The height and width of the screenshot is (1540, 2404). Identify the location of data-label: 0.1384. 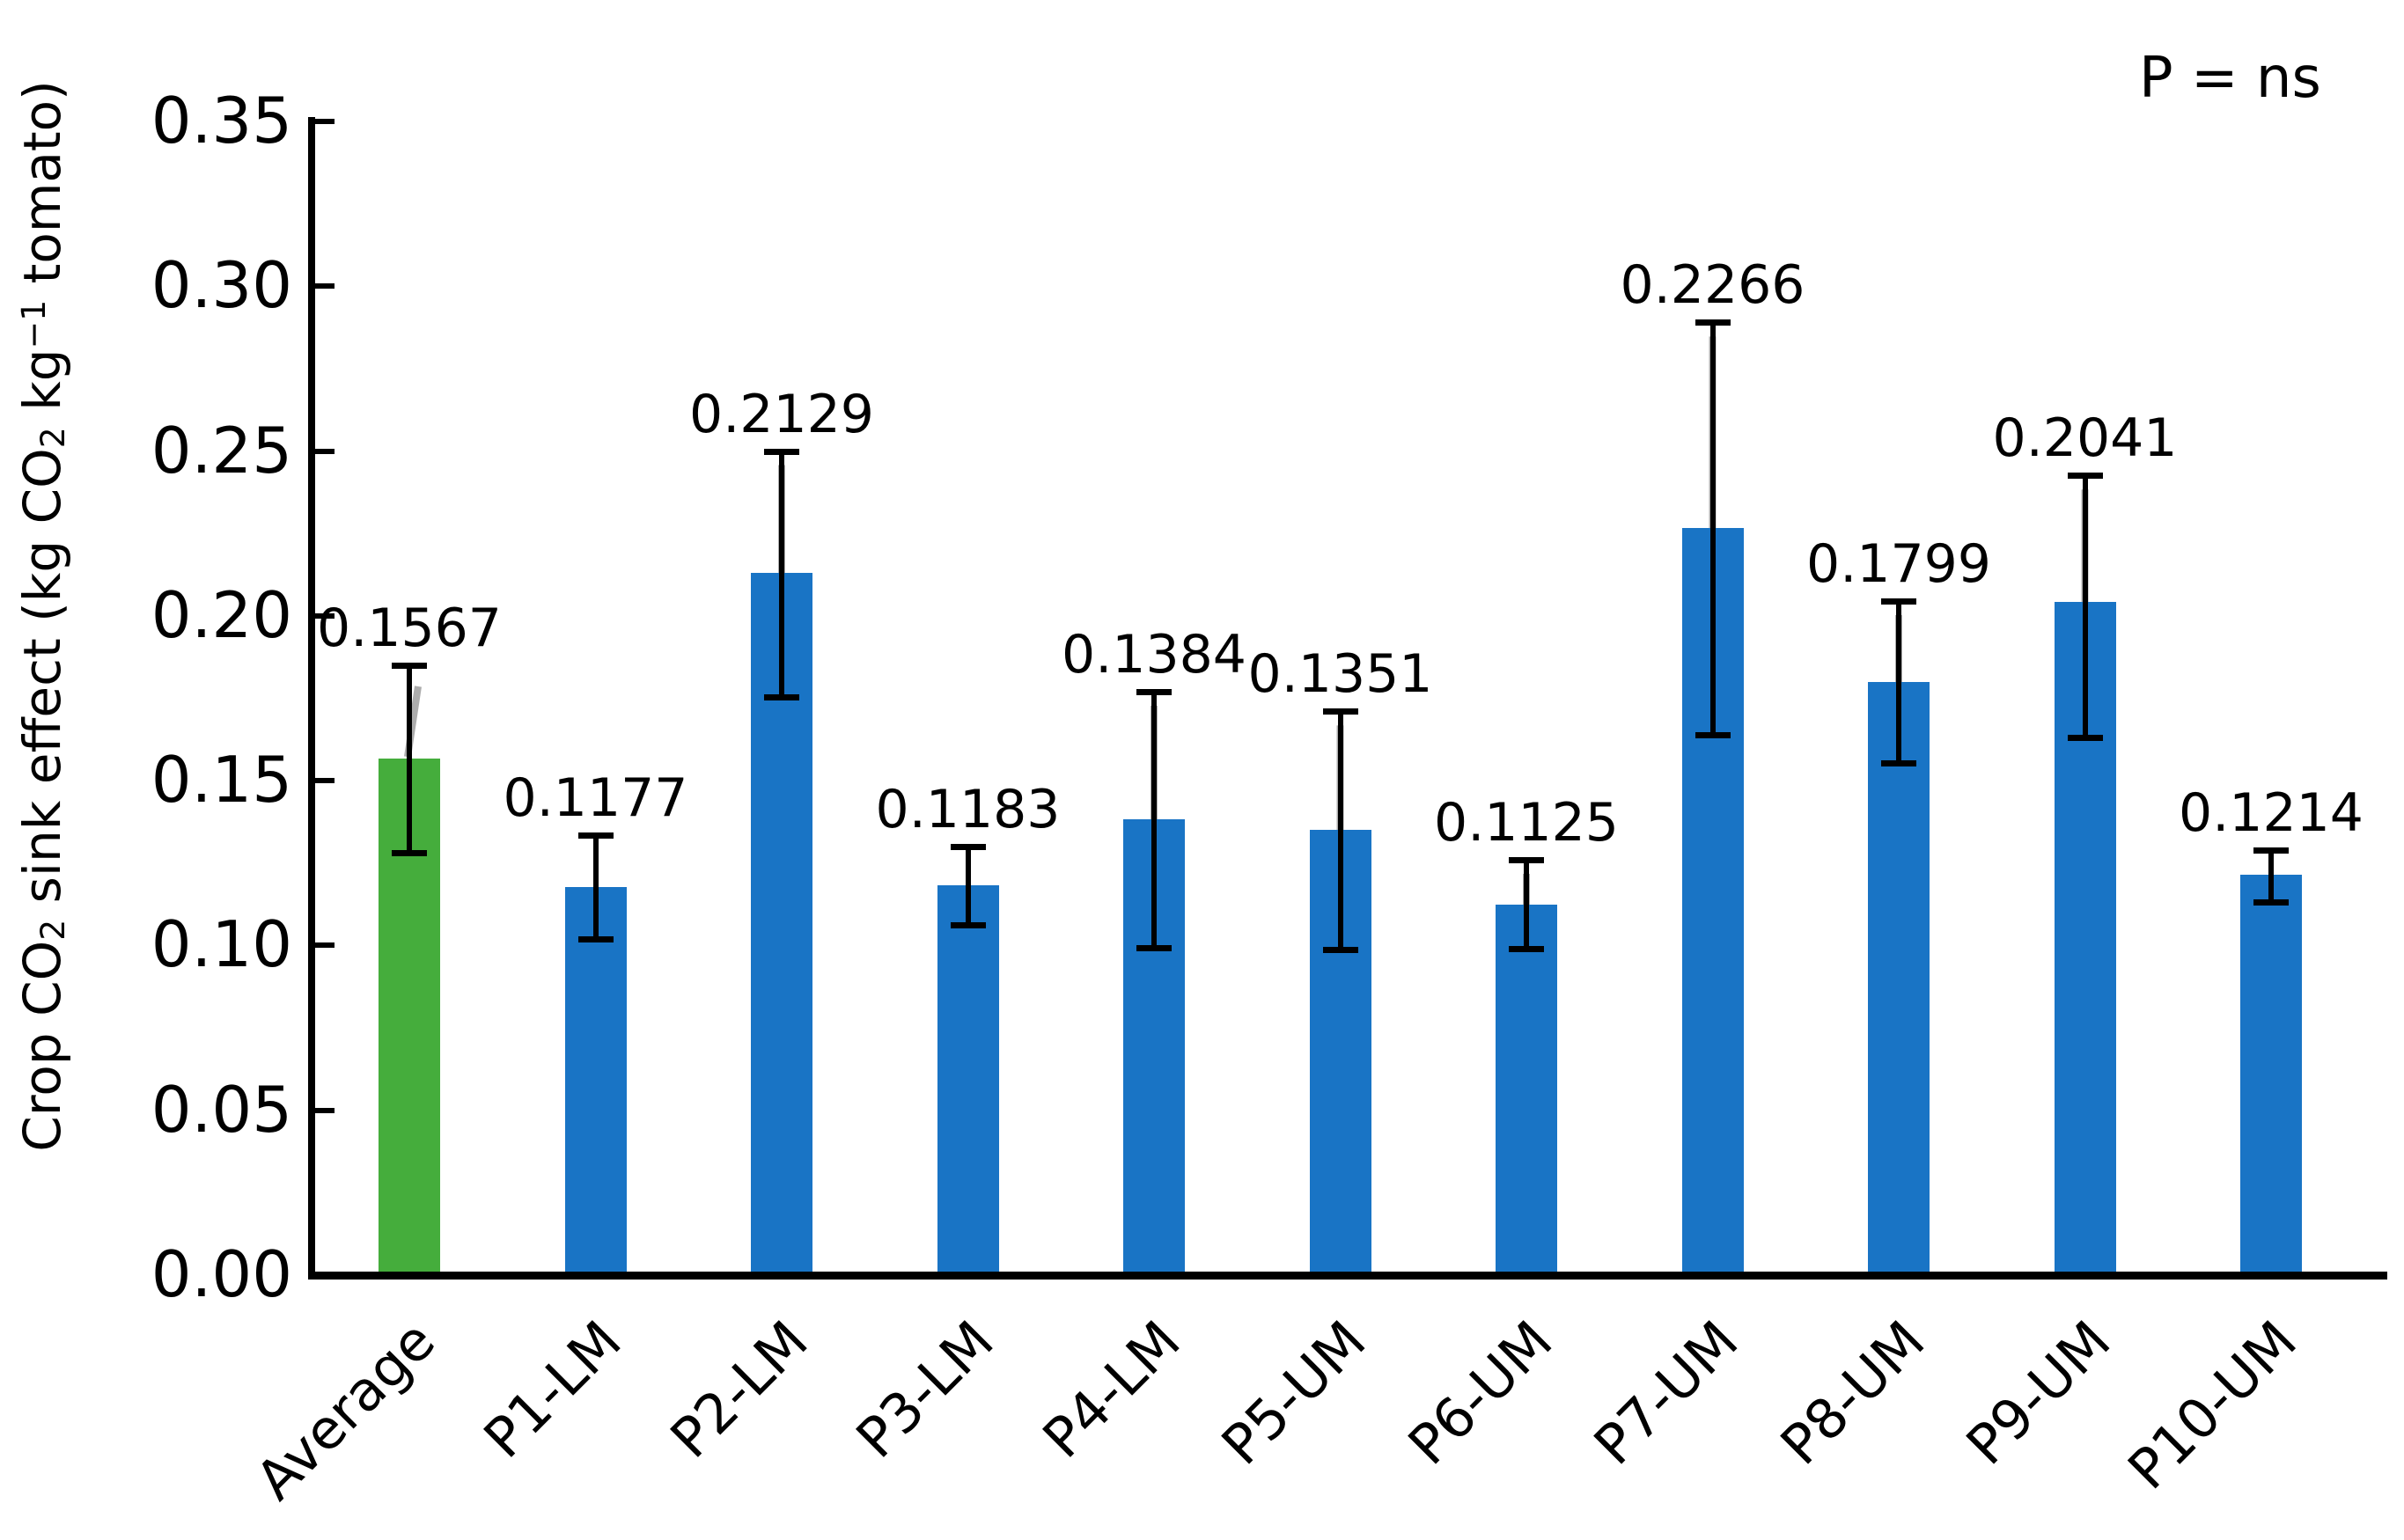
(1154, 655).